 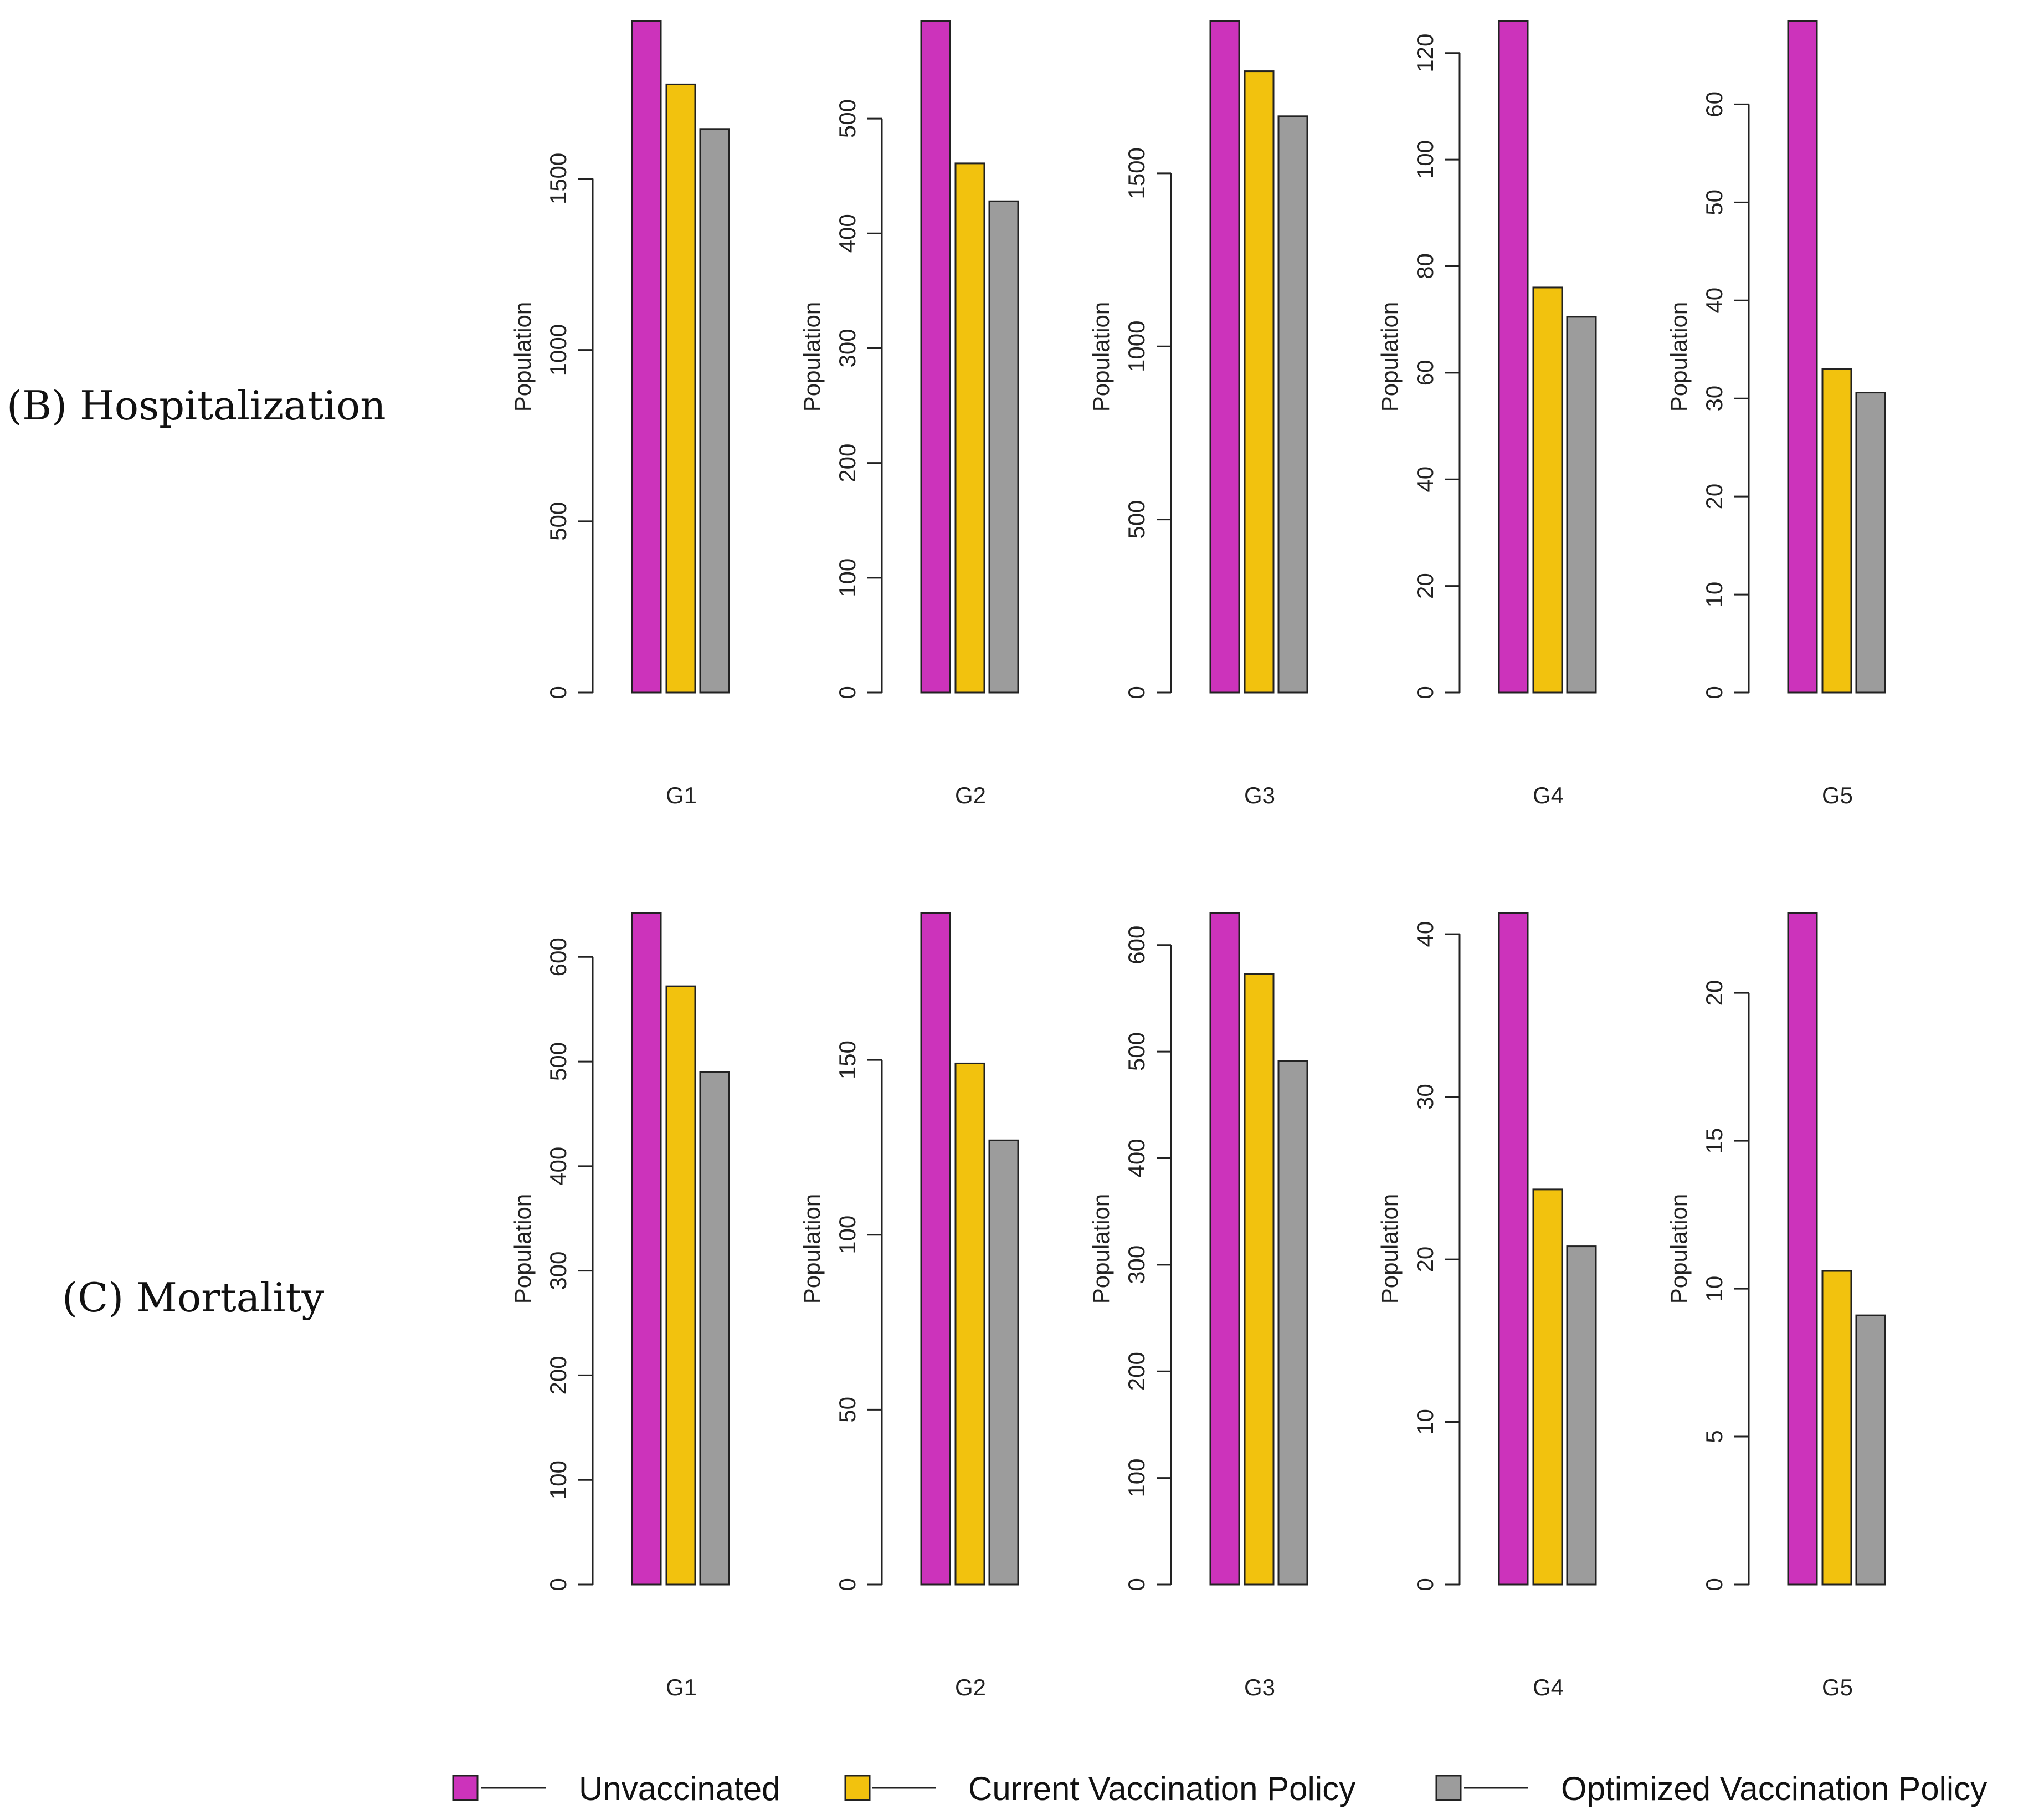 I want to click on y-axis-label-1-2: Population, so click(x=1101, y=1249).